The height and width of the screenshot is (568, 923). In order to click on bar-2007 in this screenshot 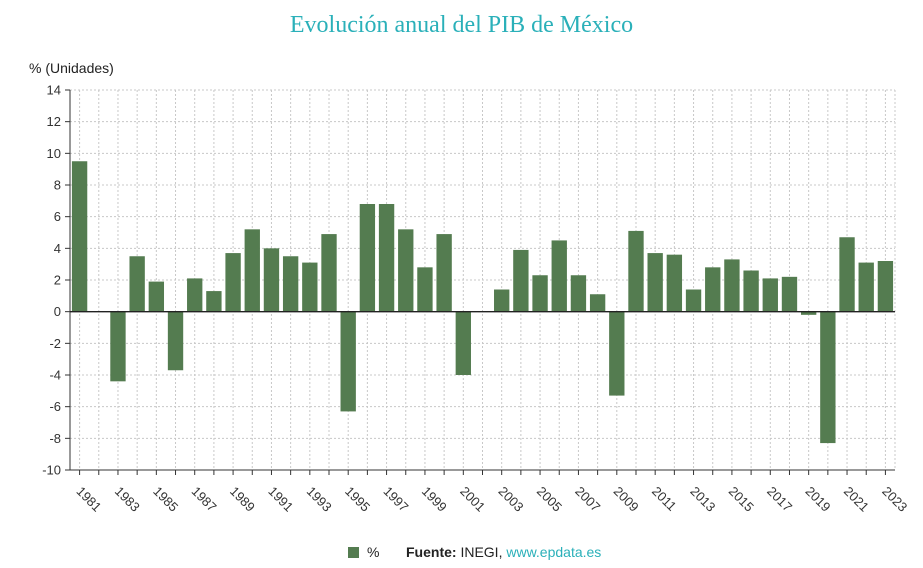, I will do `click(578, 293)`.